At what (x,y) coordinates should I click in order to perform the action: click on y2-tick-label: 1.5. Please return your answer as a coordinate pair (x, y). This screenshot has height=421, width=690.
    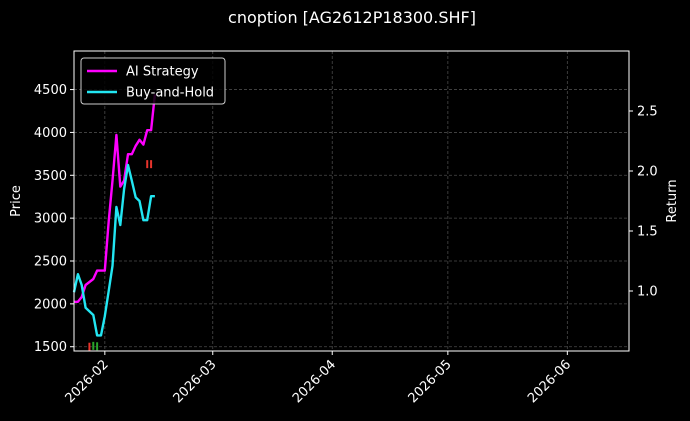
    Looking at the image, I should click on (647, 232).